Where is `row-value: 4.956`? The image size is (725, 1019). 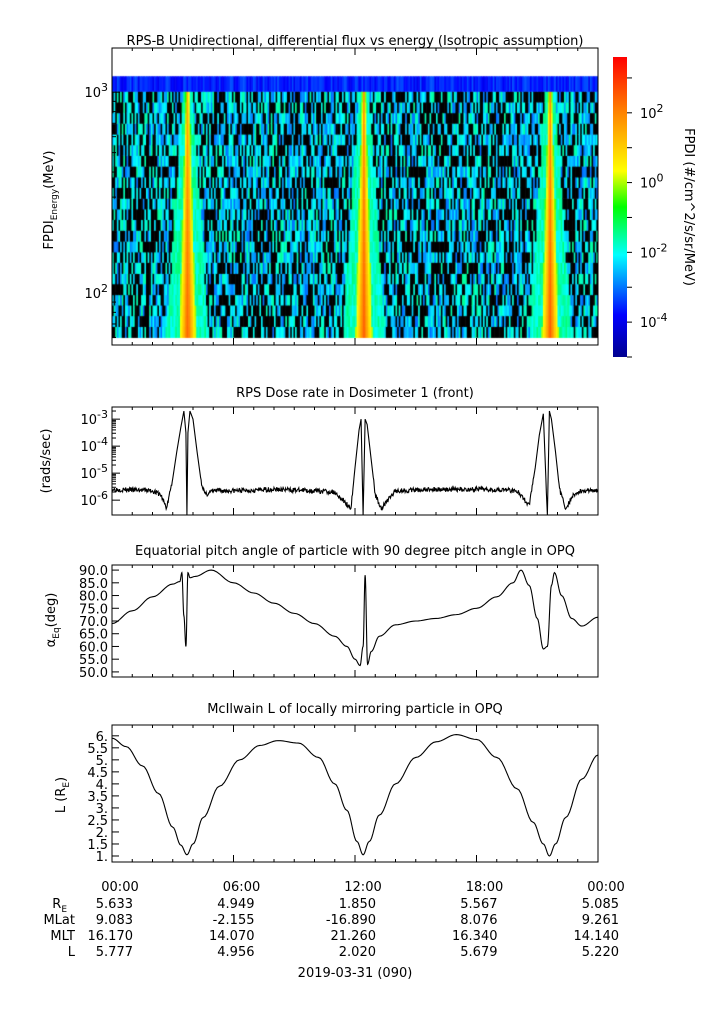
row-value: 4.956 is located at coordinates (235, 952).